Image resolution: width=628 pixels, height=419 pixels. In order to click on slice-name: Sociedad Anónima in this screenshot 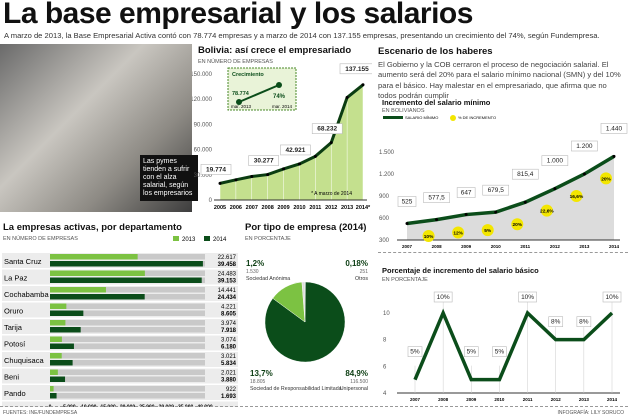, I will do `click(268, 279)`.